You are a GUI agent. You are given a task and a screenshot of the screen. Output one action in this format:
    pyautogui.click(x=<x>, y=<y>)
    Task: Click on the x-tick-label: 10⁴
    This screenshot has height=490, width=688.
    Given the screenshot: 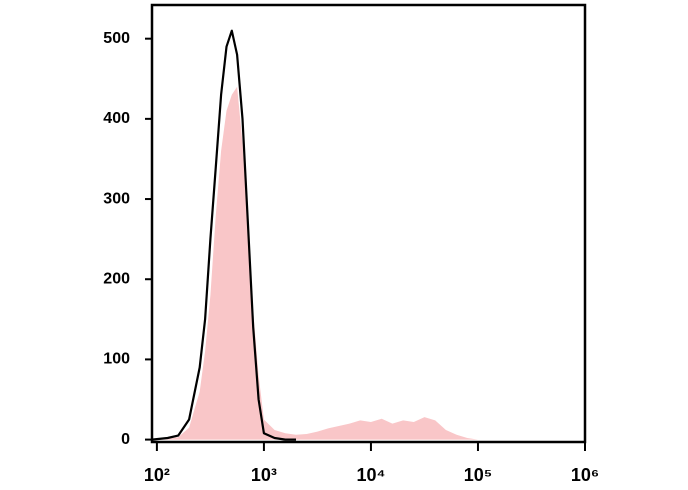 What is the action you would take?
    pyautogui.click(x=370, y=475)
    